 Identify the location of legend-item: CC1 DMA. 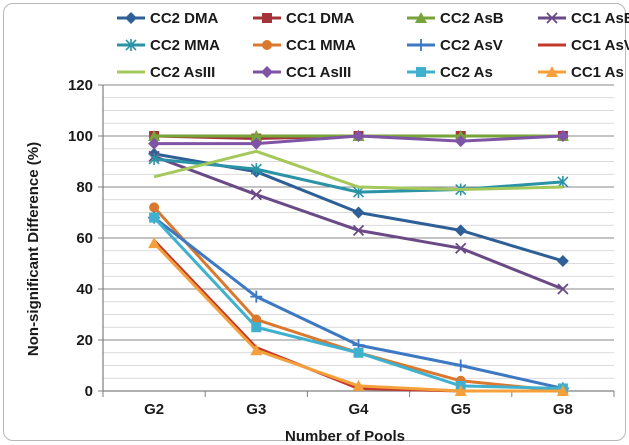
(304, 18).